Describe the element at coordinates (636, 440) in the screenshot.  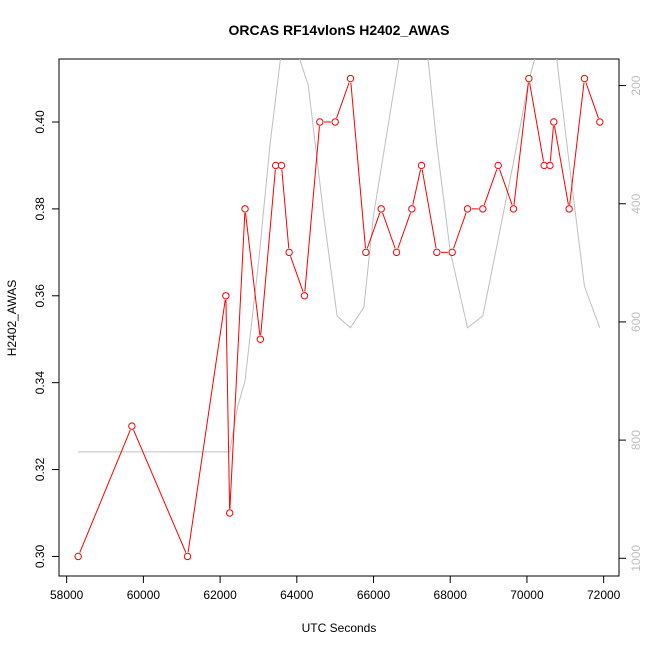
I see `right-y-tick-label: 800` at that location.